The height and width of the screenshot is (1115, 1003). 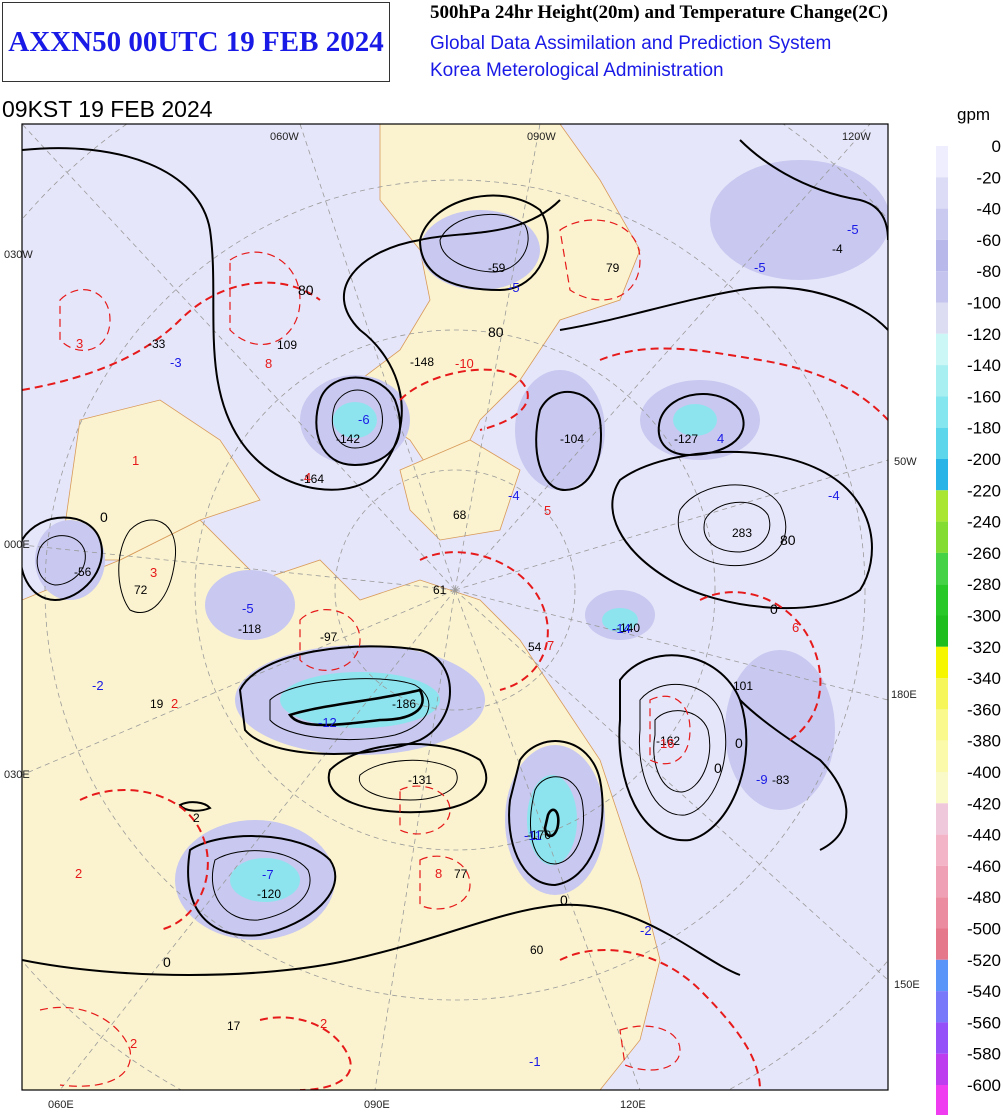 I want to click on legend-level-label: -200, so click(x=984, y=459).